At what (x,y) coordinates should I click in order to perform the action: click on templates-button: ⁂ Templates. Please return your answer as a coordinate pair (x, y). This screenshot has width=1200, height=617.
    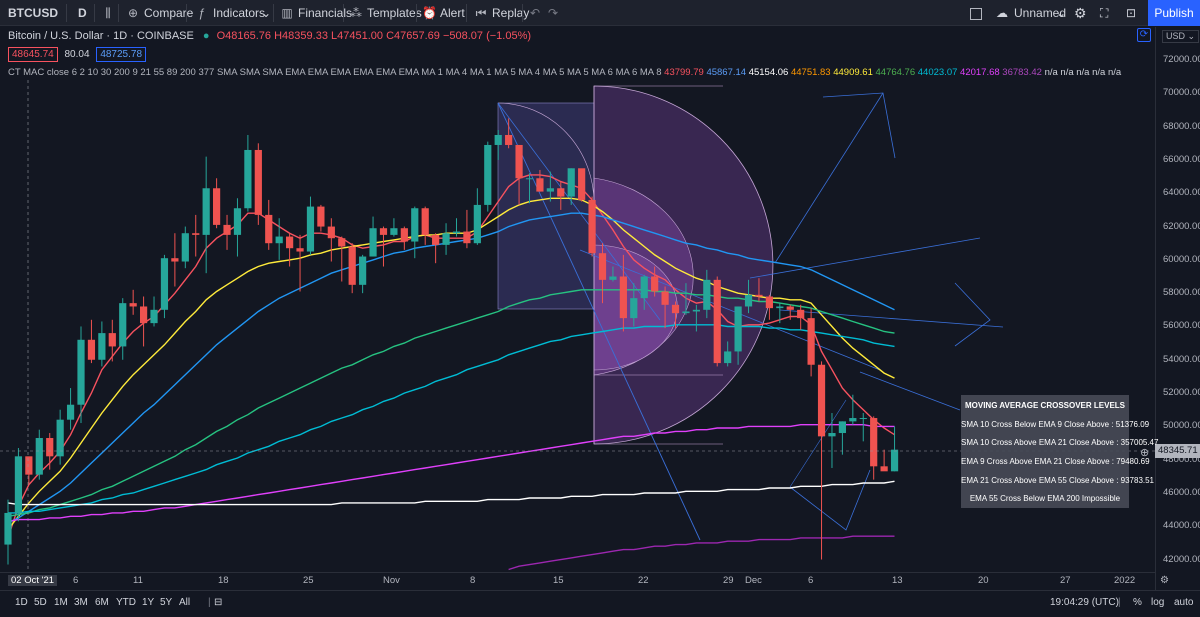
    Looking at the image, I should click on (385, 13).